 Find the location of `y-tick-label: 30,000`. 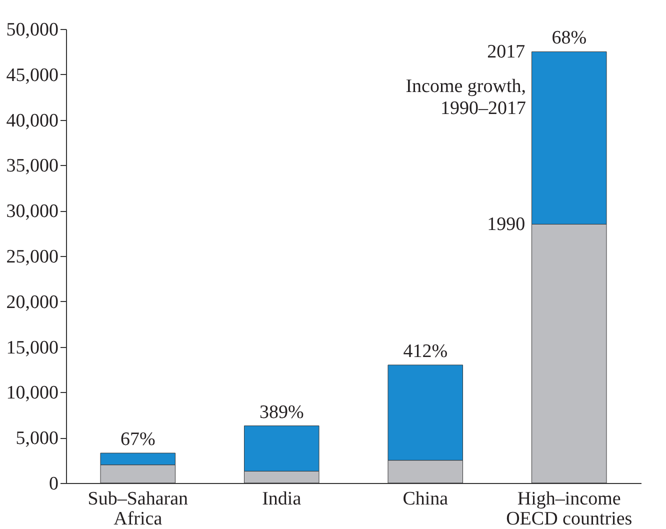

y-tick-label: 30,000 is located at coordinates (32, 211).